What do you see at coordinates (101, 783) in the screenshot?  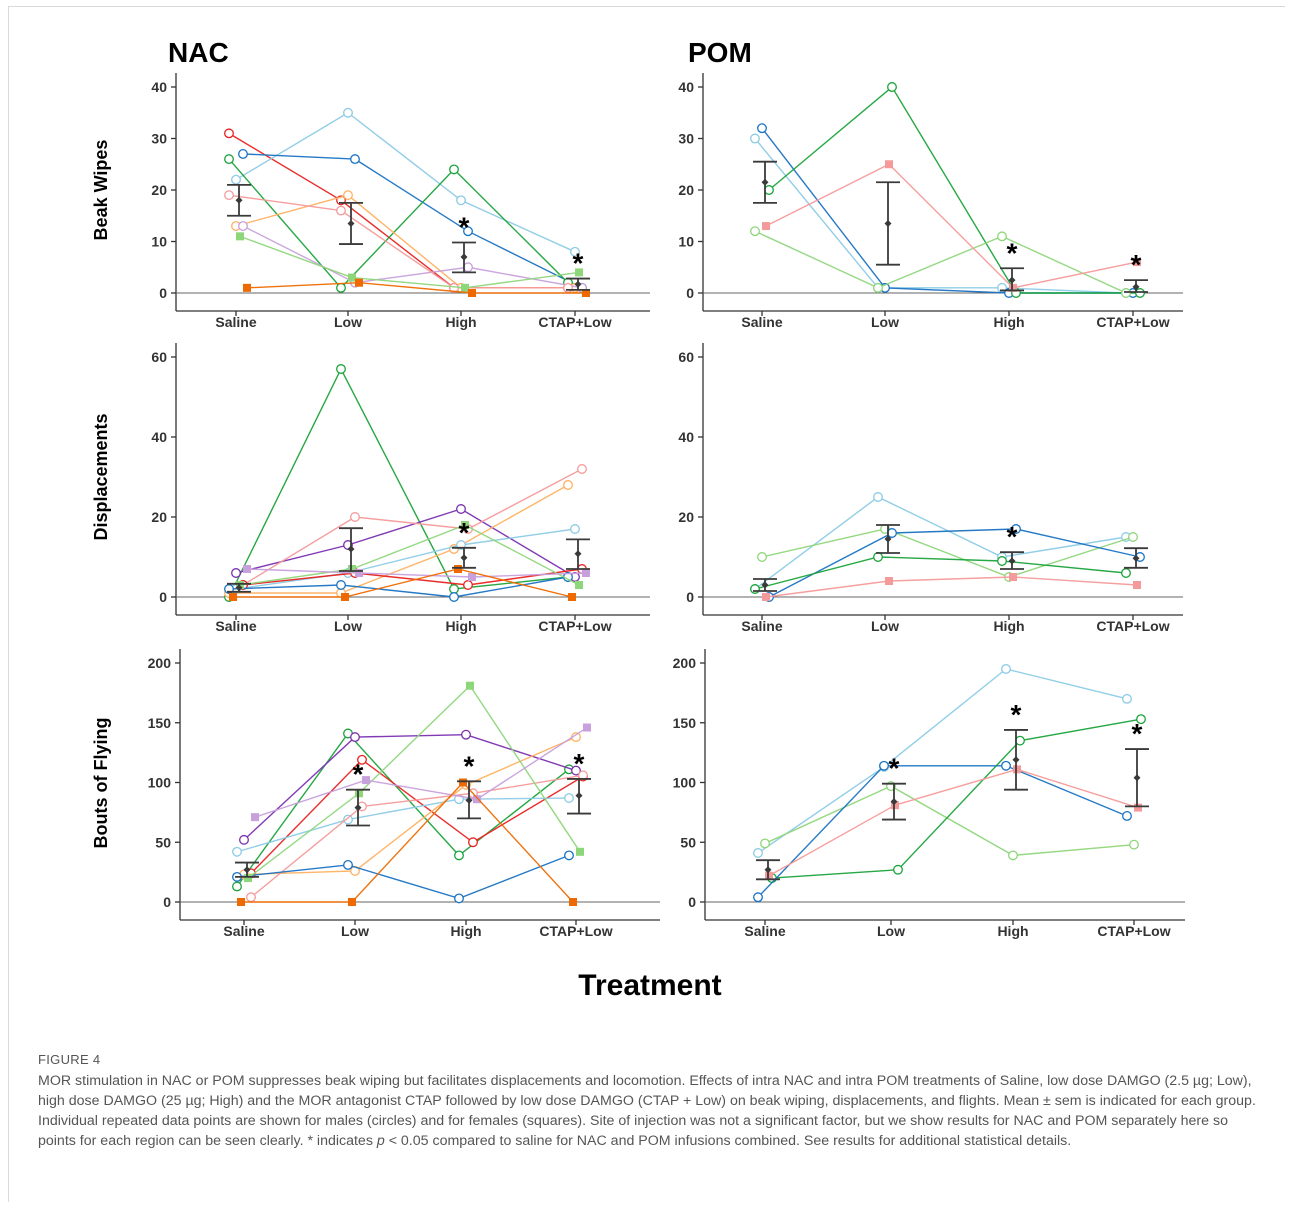 I see `row-title-bouts-of-flying: Bouts of Flying` at bounding box center [101, 783].